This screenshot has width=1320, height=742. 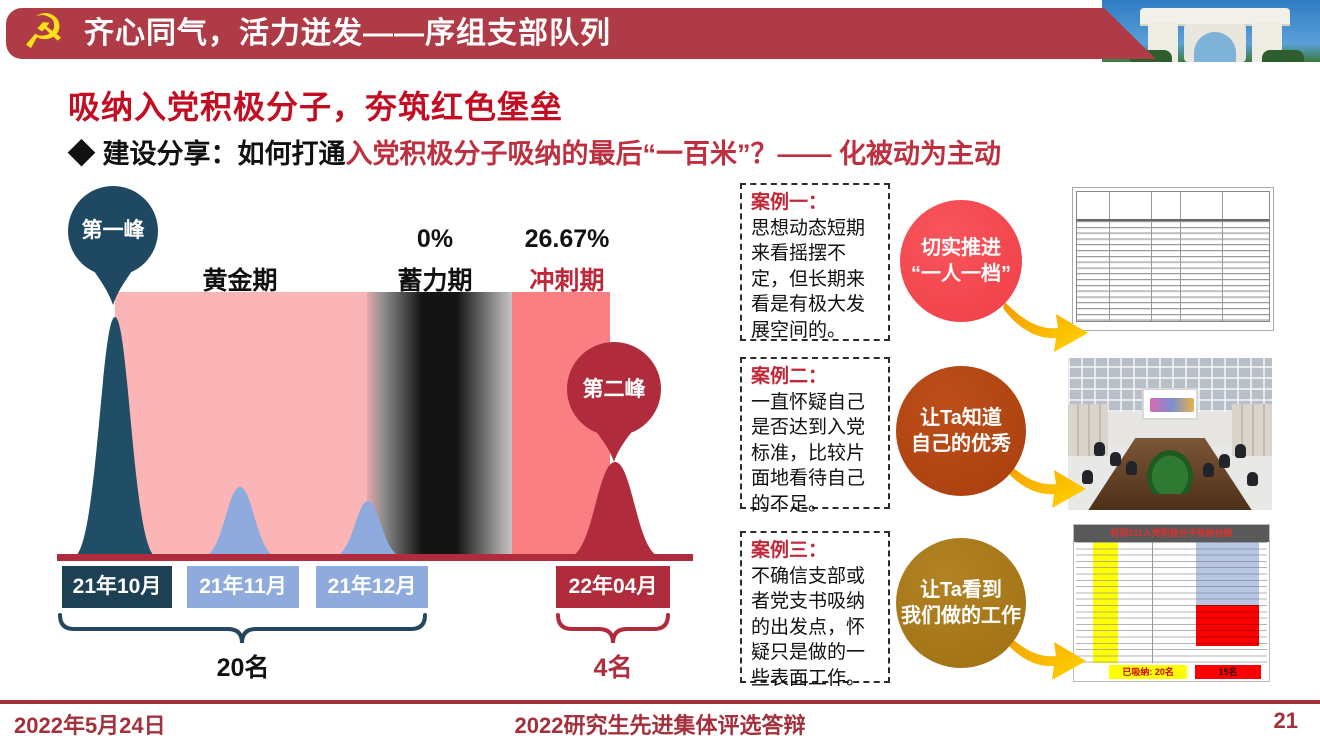 I want to click on party-emblem-icon: ☭, so click(x=44, y=32).